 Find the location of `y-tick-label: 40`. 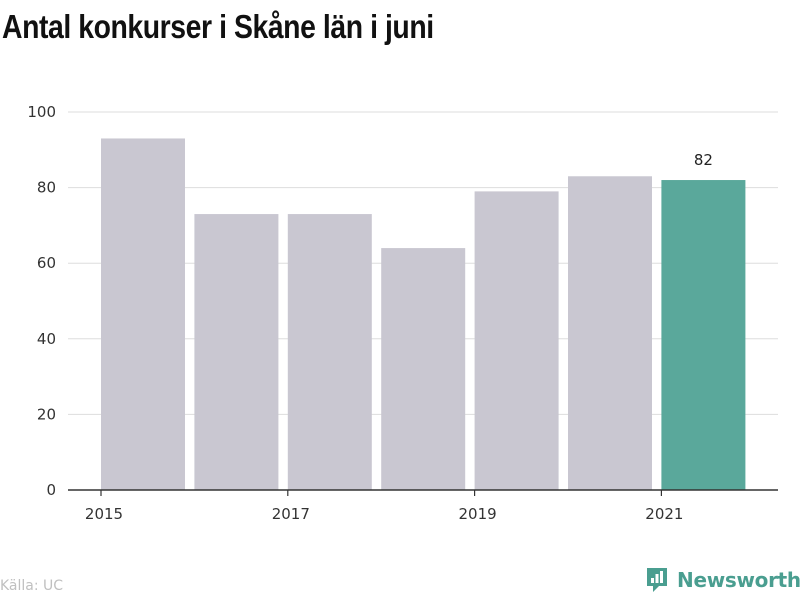

y-tick-label: 40 is located at coordinates (46, 339).